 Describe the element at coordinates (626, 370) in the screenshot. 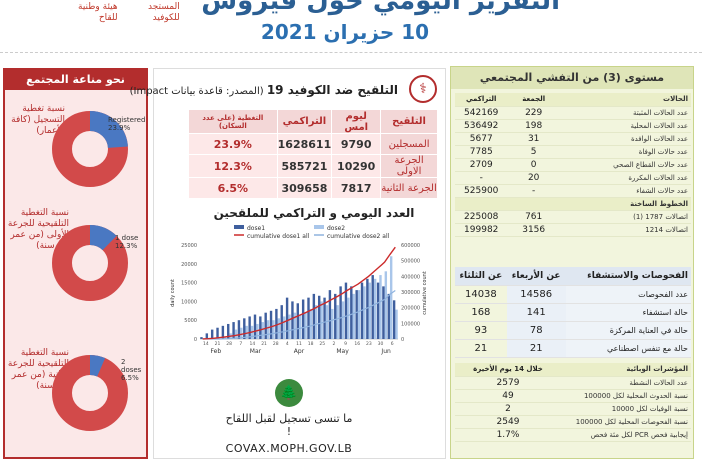

I see `indicators-header-label: المؤشرات الوبائية` at that location.